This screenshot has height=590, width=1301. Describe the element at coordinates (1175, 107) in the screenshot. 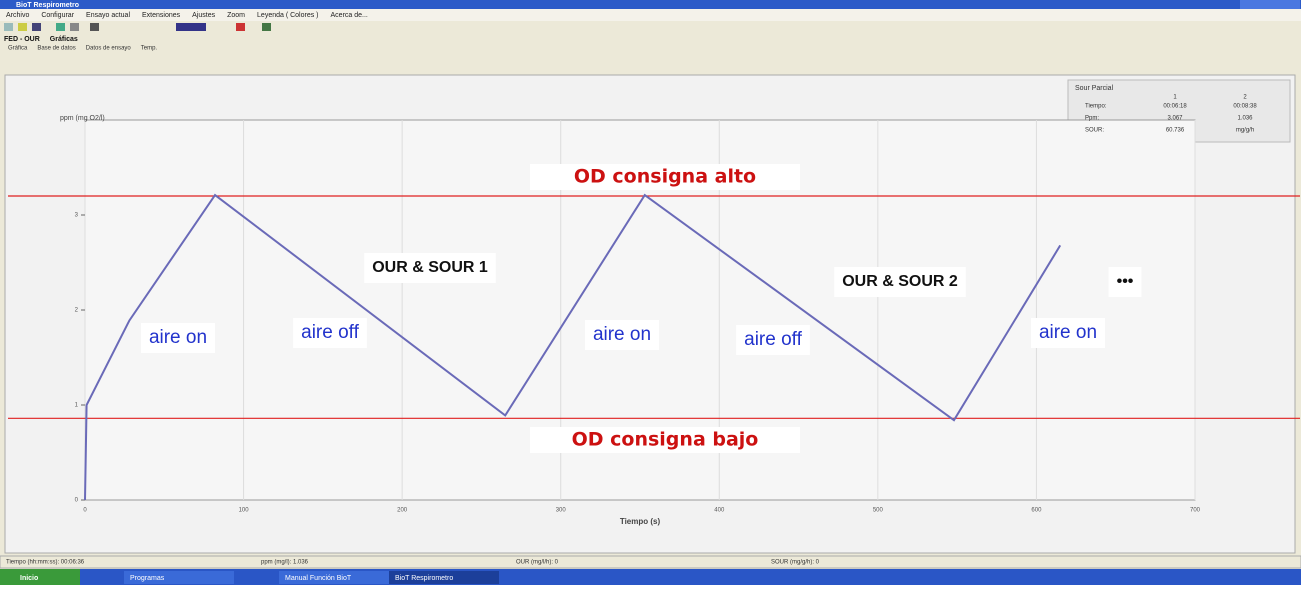

I see `panel-cell: 00:06:18` at that location.